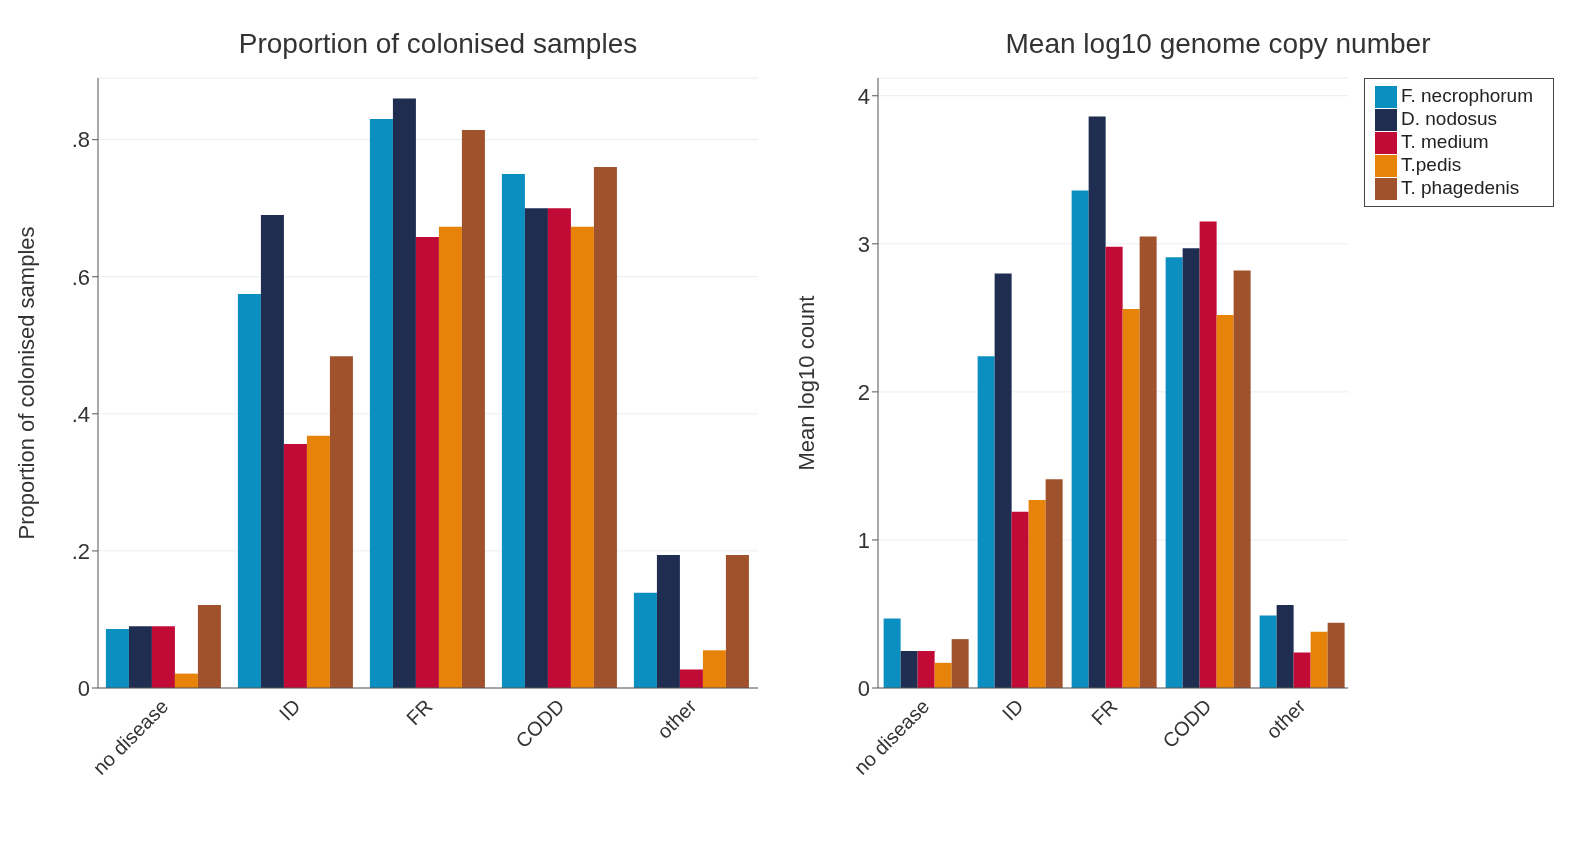  Describe the element at coordinates (1218, 44) in the screenshot. I see `chart-title: Mean log10 genome copy number` at that location.